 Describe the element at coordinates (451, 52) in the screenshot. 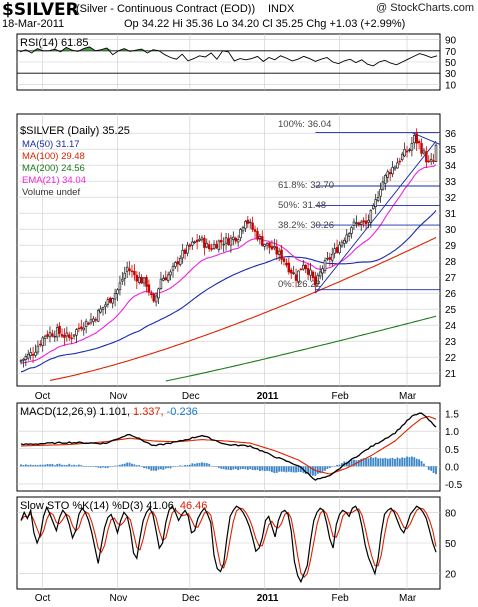

I see `rsi-tick-label: 70` at that location.